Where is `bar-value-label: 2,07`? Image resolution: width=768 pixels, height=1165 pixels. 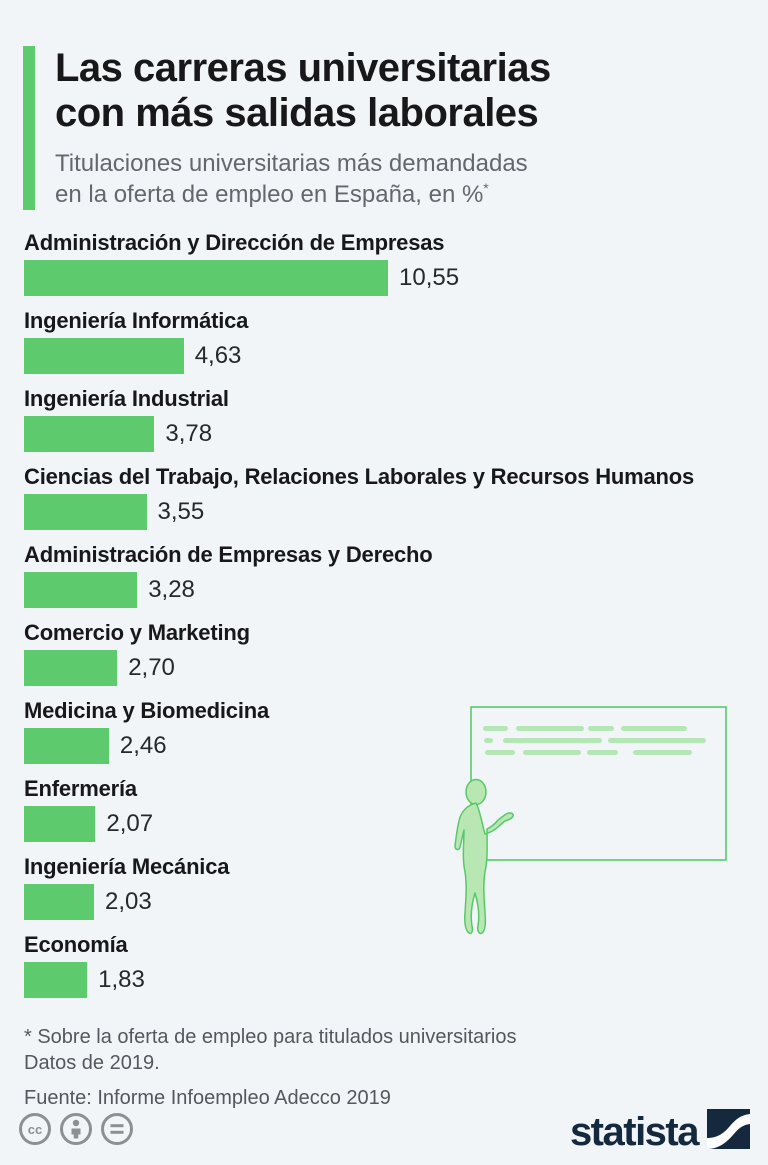 bar-value-label: 2,07 is located at coordinates (130, 823).